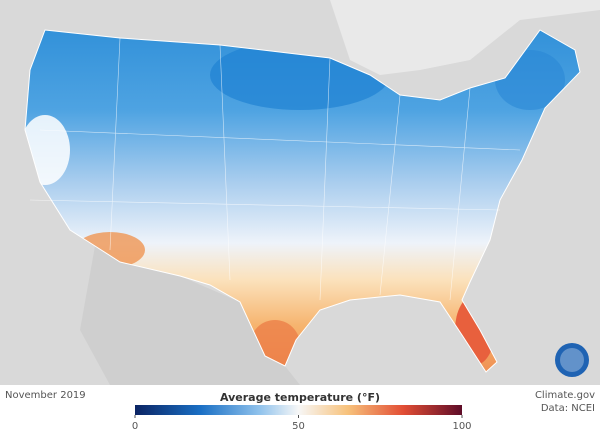 The height and width of the screenshot is (435, 600). Describe the element at coordinates (465, 37) in the screenshot. I see `canada` at that location.